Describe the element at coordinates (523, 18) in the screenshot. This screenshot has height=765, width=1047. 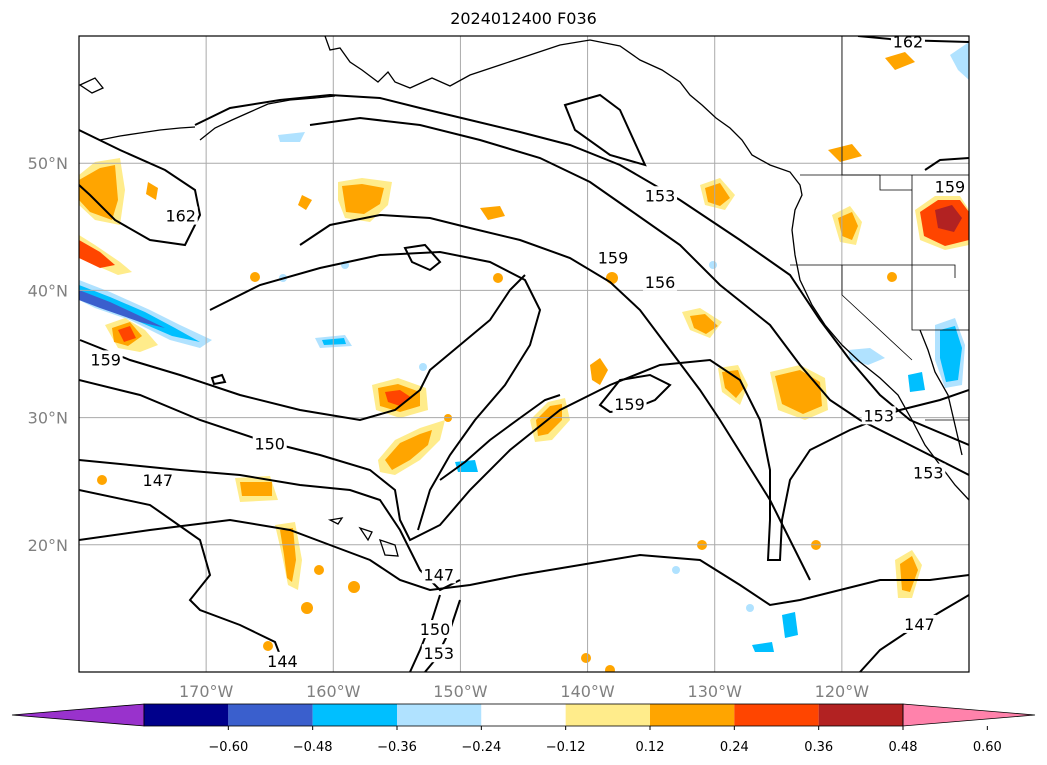
I see `map-title: 2024012400 F036` at that location.